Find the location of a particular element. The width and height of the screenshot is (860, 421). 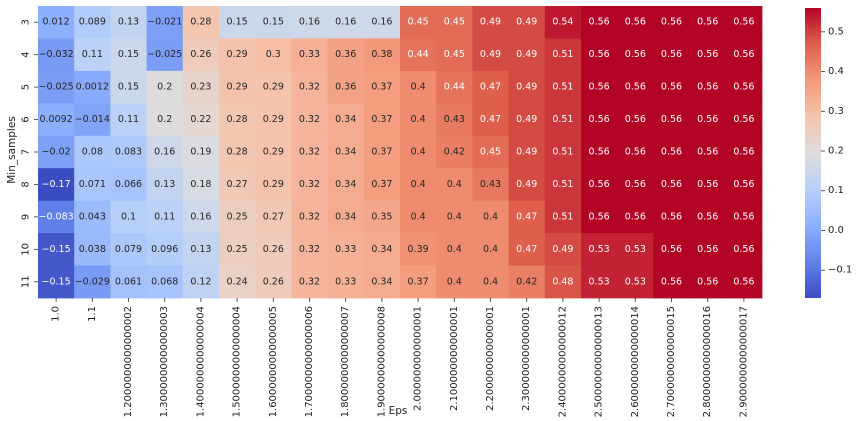

x-tick-label: 1.7000000000000006 is located at coordinates (309, 361).